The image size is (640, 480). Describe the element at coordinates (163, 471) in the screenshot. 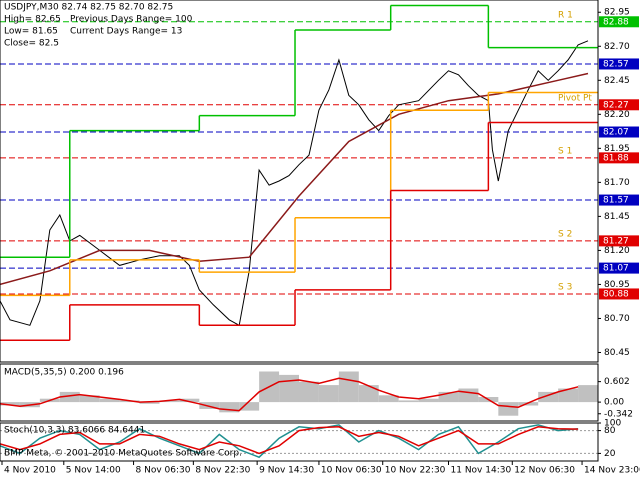

I see `x-tick-label: 8 Nov 06:30` at that location.